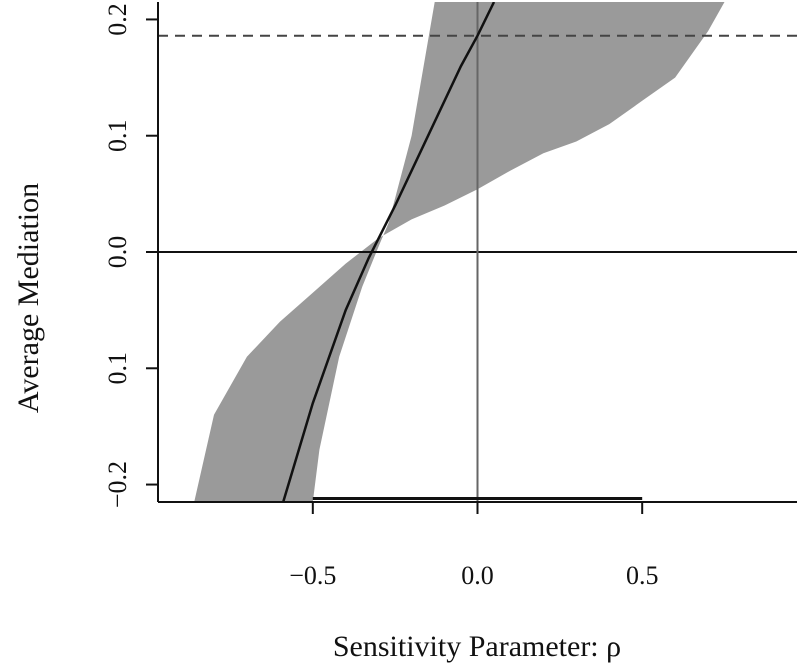  I want to click on x-axis-label: Sensitivity Parameter: ρ, so click(477, 646).